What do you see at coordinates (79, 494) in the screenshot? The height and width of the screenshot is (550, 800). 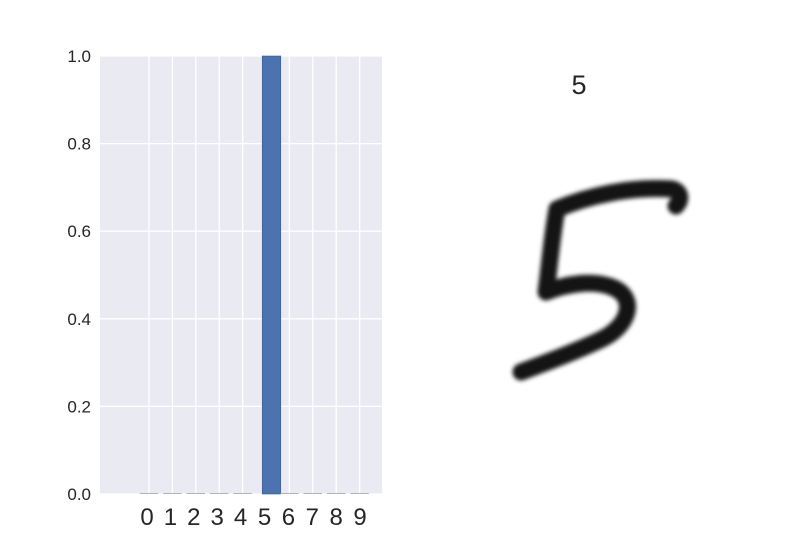 I see `y-tick-label: 0.0` at bounding box center [79, 494].